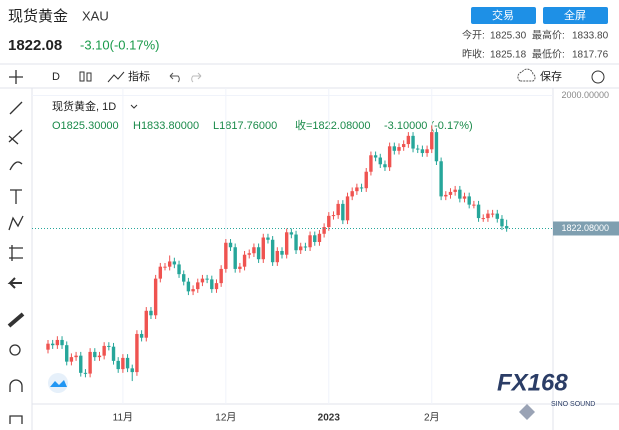 The width and height of the screenshot is (619, 430). Describe the element at coordinates (551, 76) in the screenshot. I see `save: 保存` at that location.